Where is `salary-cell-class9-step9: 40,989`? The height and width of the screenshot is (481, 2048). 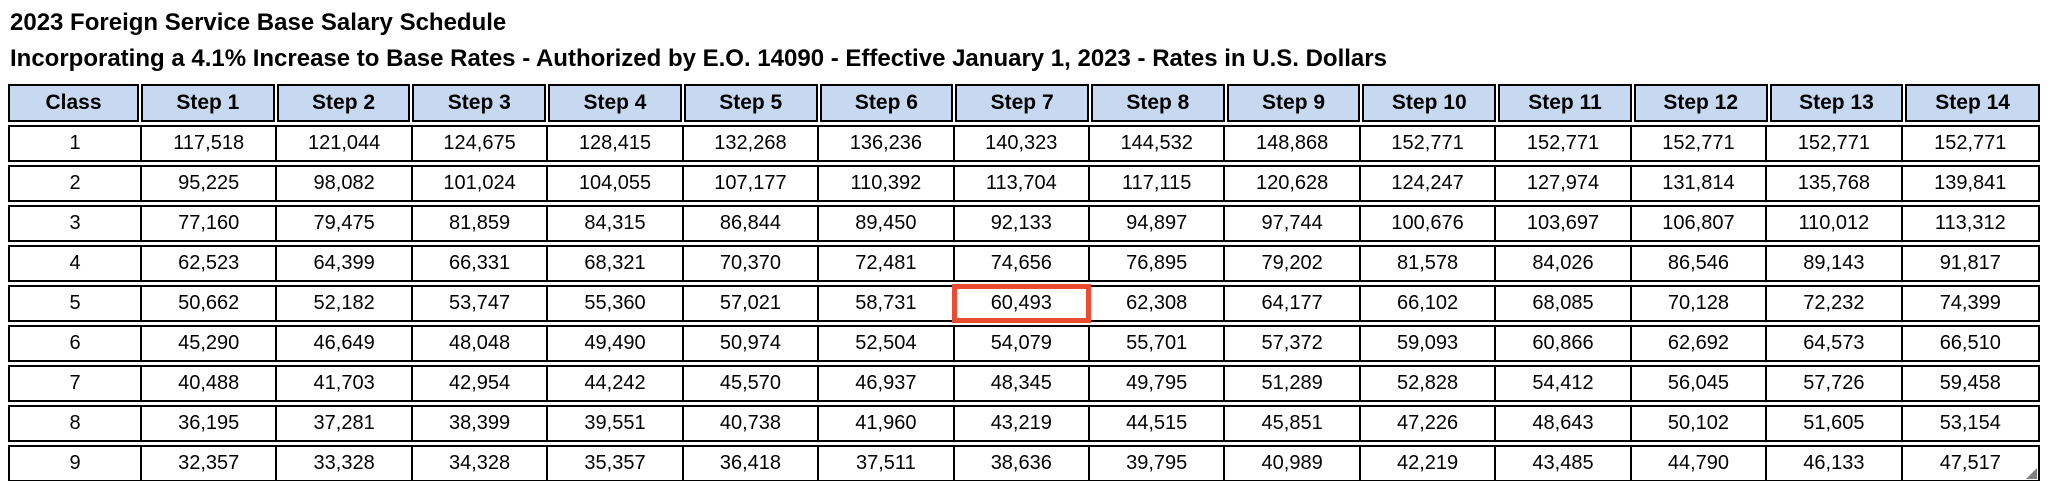 salary-cell-class9-step9: 40,989 is located at coordinates (1293, 463).